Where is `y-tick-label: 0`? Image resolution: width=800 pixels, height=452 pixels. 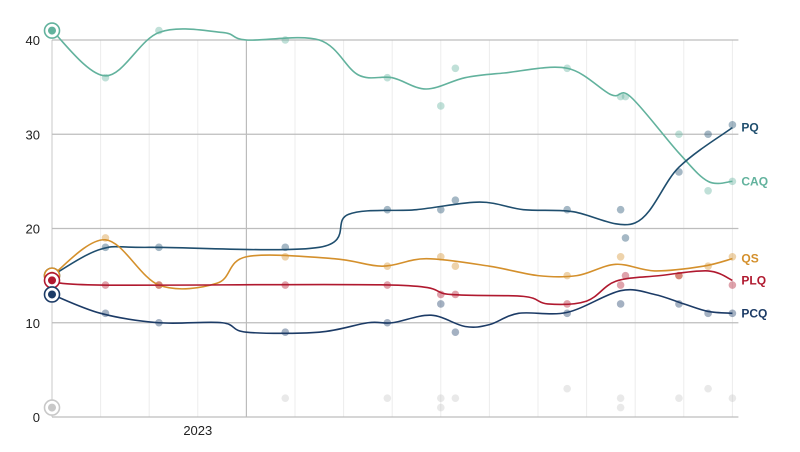 y-tick-label: 0 is located at coordinates (36, 417).